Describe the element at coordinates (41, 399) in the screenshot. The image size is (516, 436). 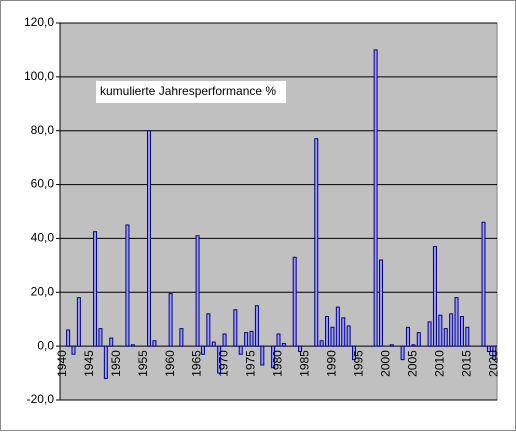
I see `y-tick-label: -20,0` at that location.